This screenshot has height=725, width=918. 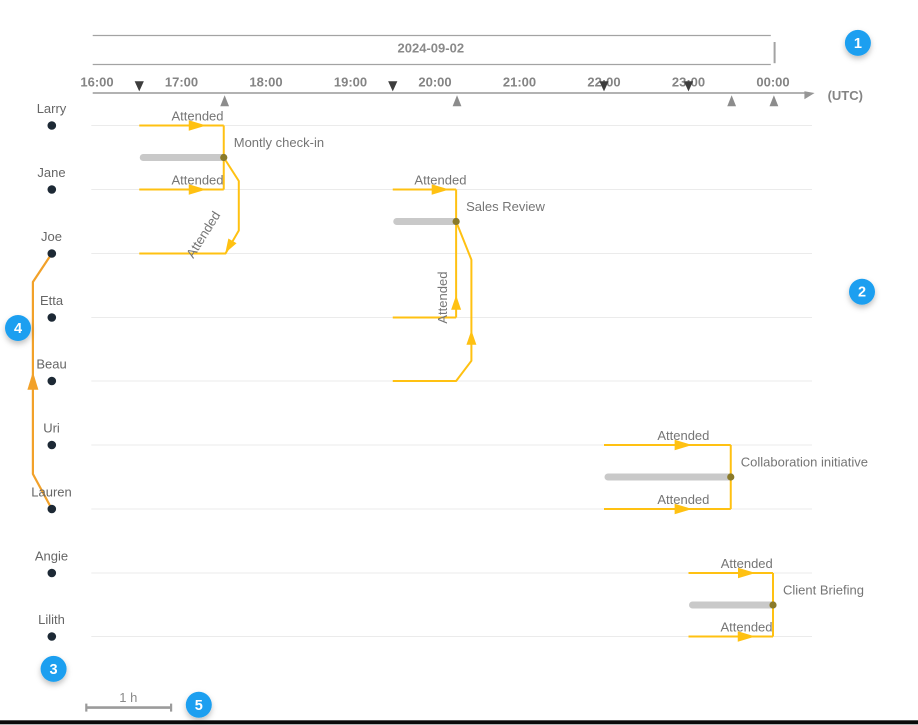 I want to click on svg-text: Angie, so click(x=51, y=556).